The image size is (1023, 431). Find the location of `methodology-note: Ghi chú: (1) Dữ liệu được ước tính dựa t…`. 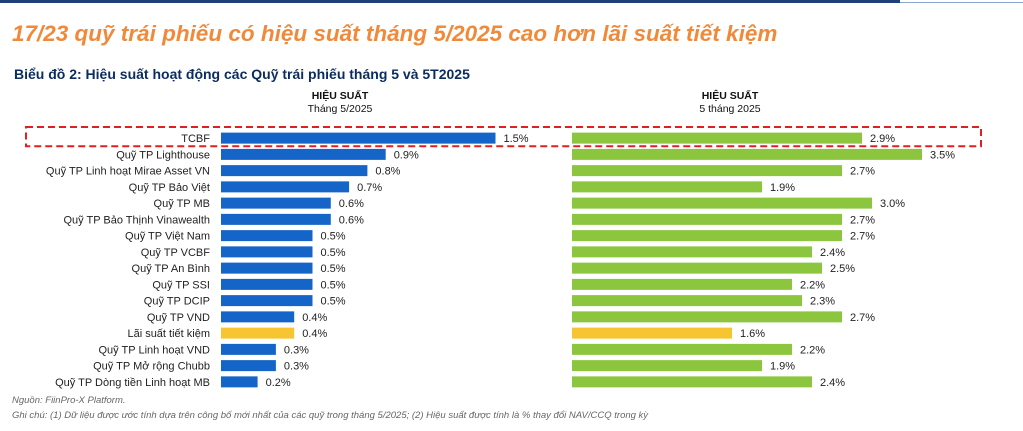

methodology-note: Ghi chú: (1) Dữ liệu được ước tính dựa t… is located at coordinates (330, 415).